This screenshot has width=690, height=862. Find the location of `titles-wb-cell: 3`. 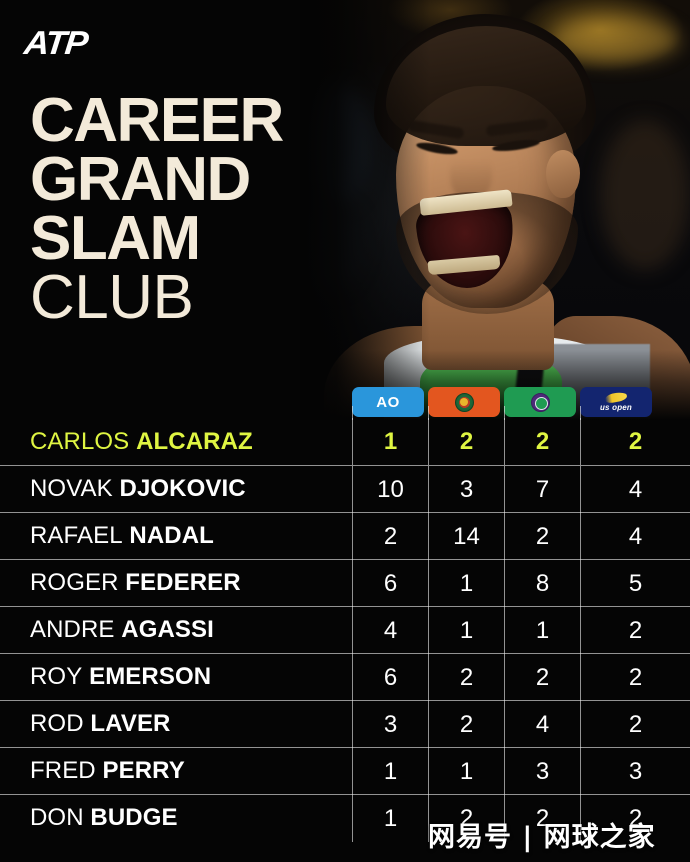

titles-wb-cell: 3 is located at coordinates (542, 771).